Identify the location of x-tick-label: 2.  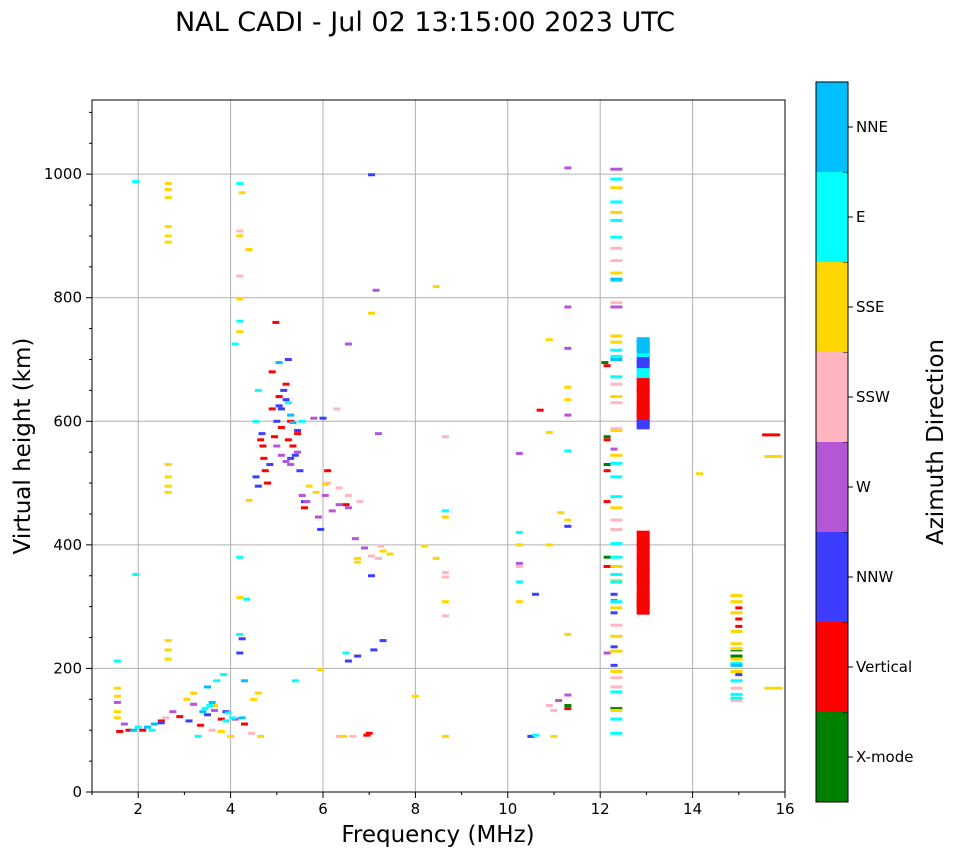
(138, 809).